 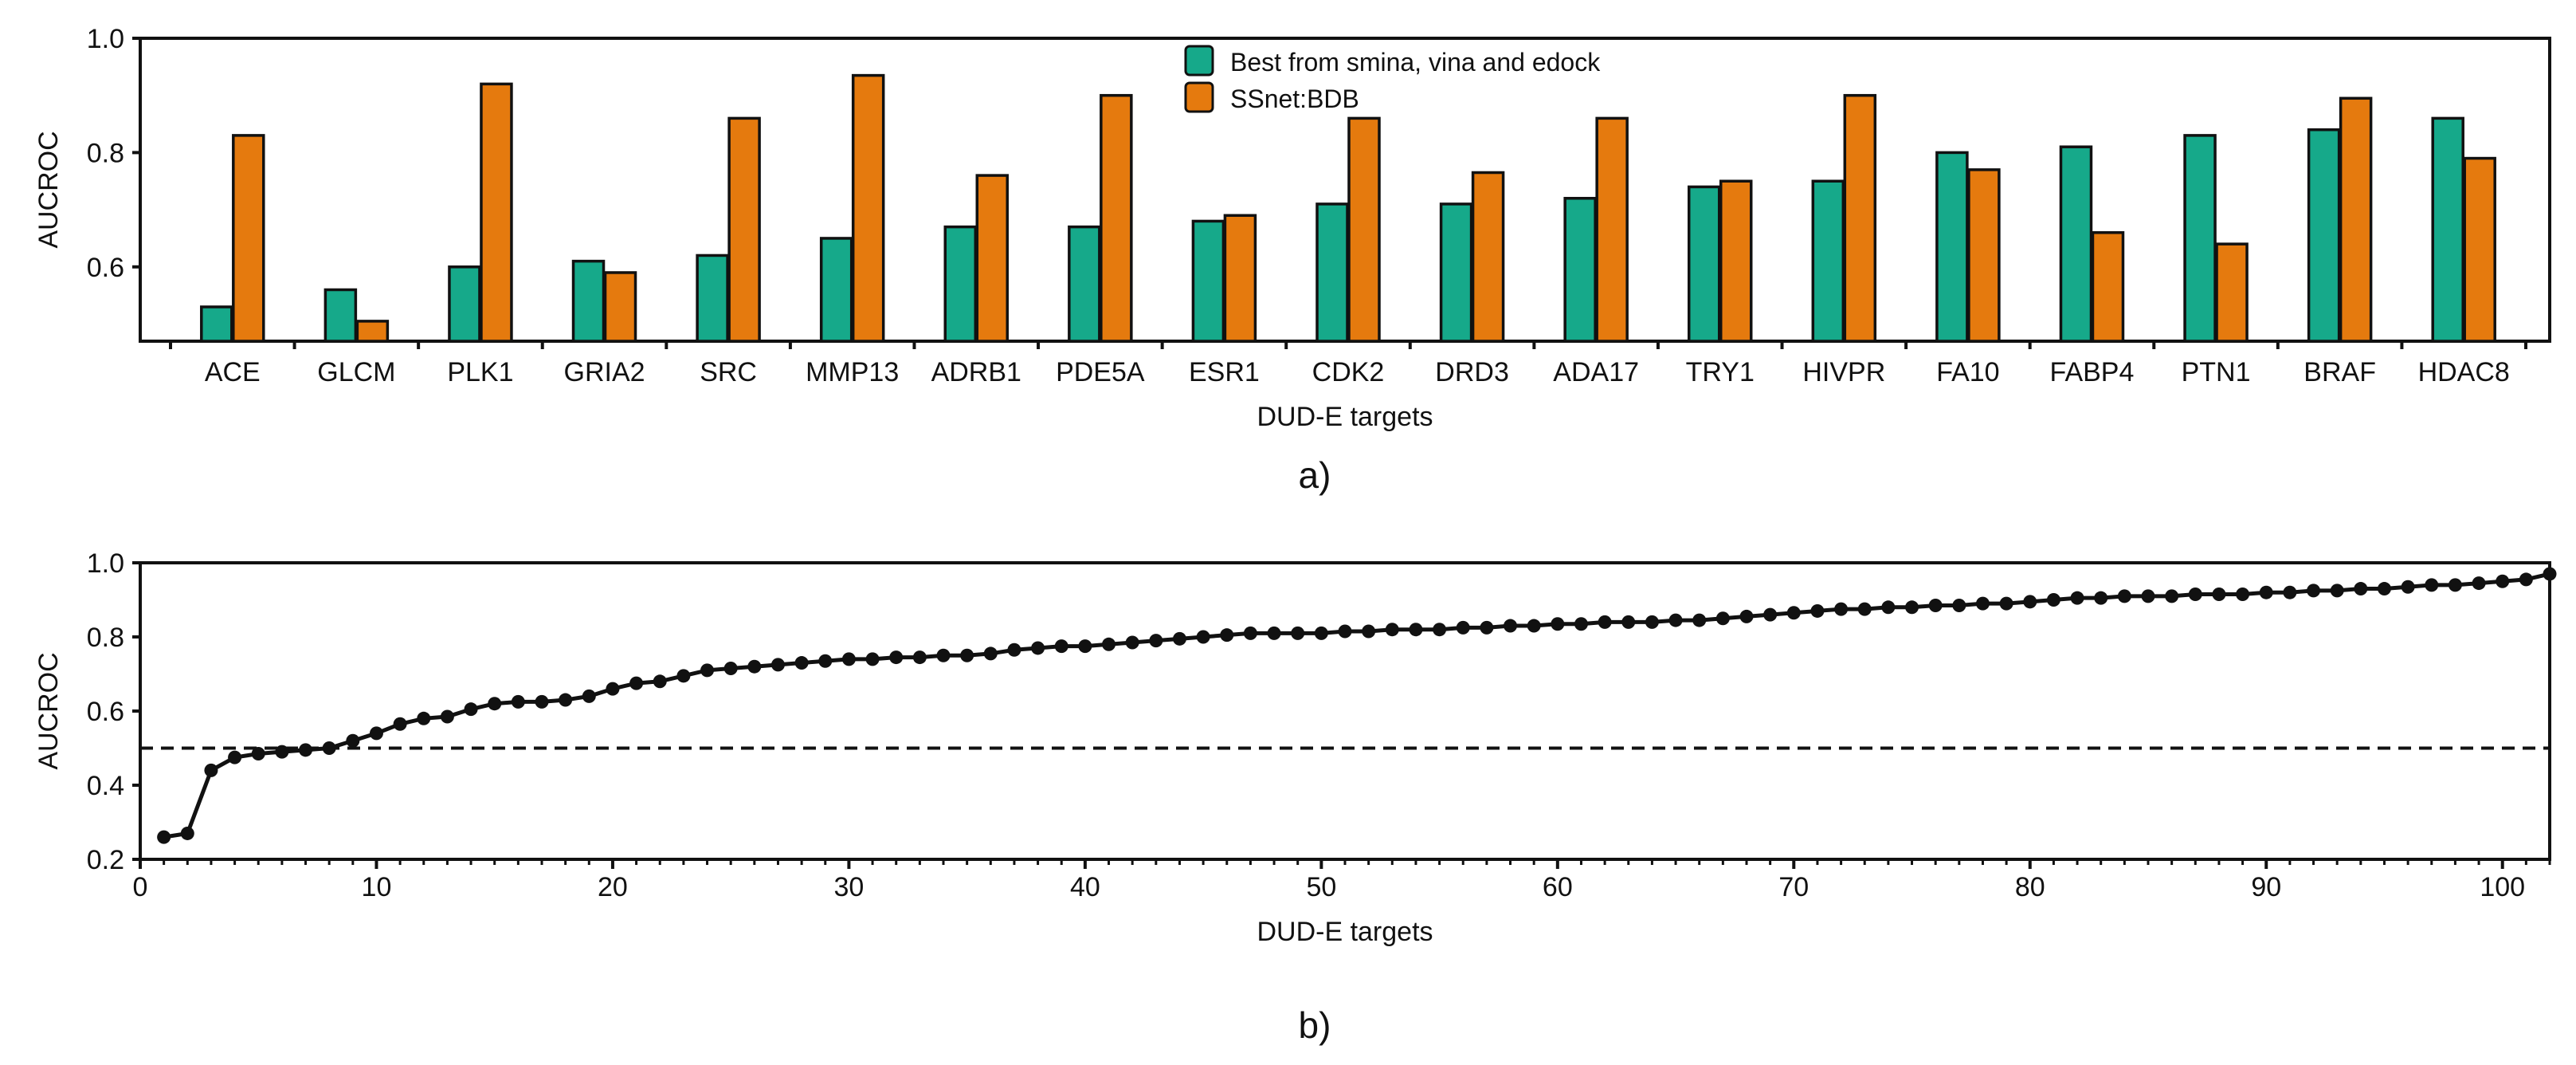 I want to click on x-tick-label: GRIA2, so click(x=604, y=372).